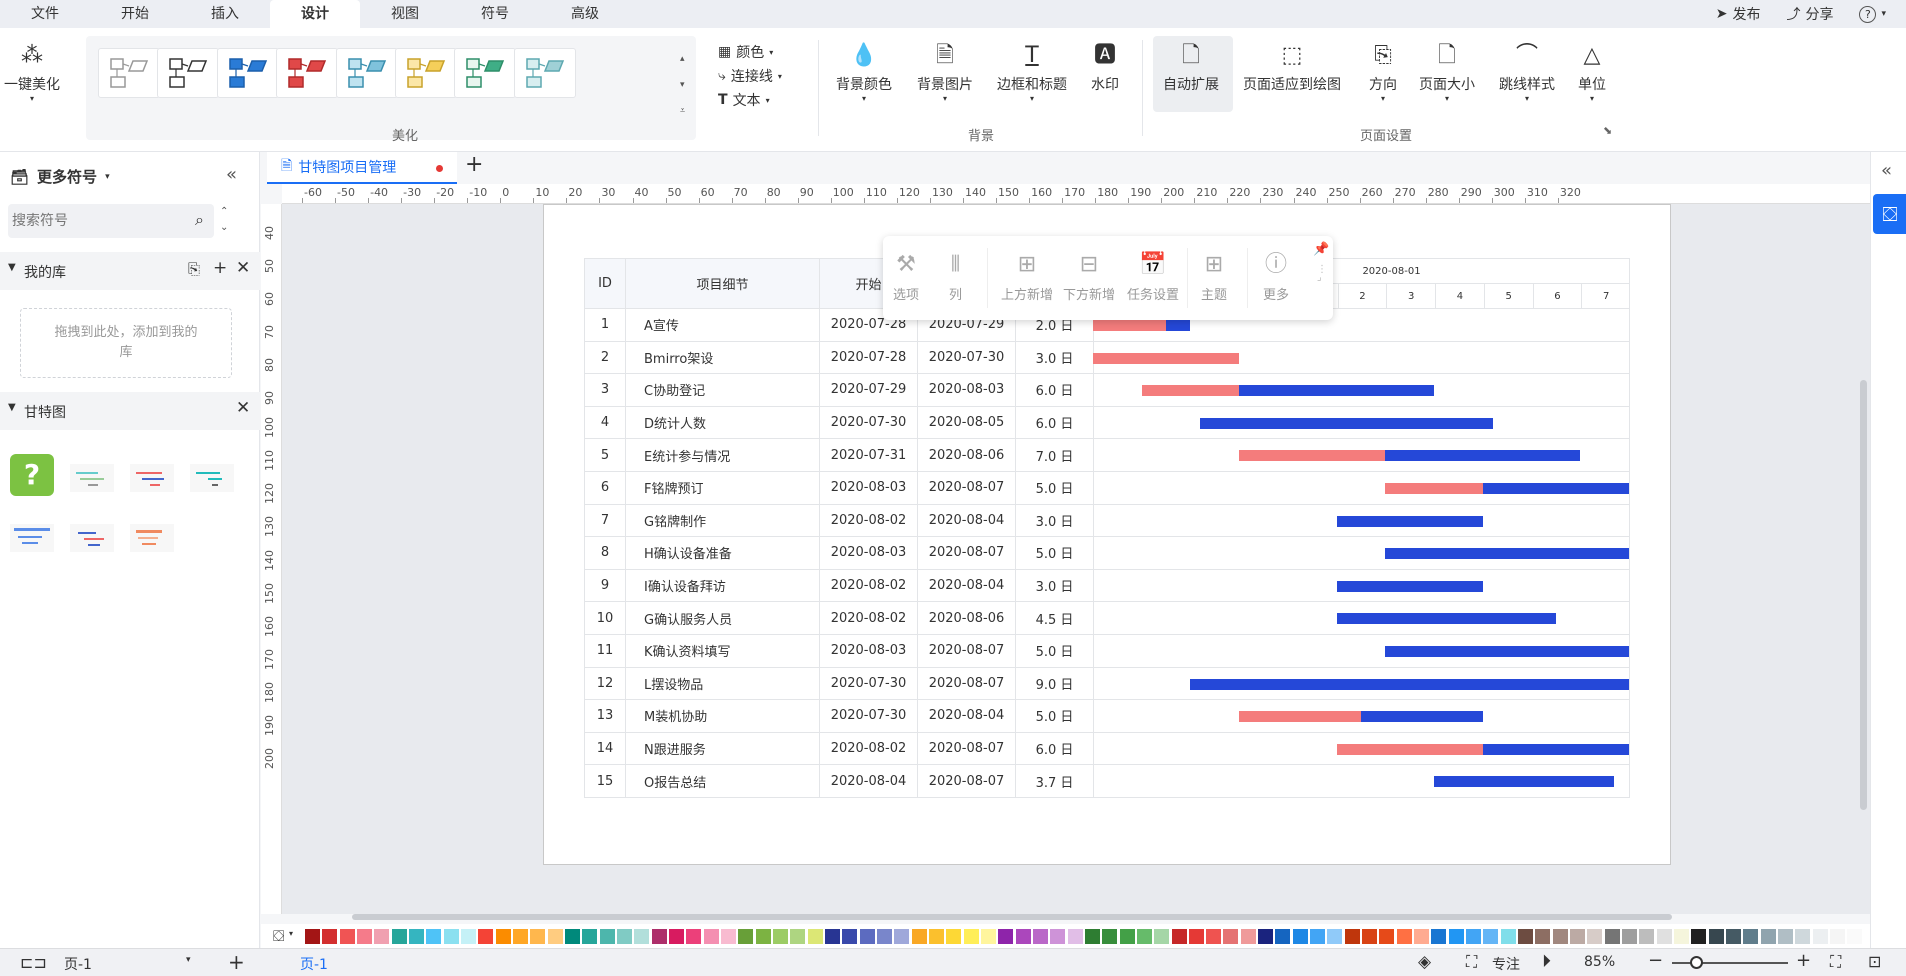 This screenshot has height=976, width=1906. What do you see at coordinates (1089, 277) in the screenshot?
I see `add-below-button: ⊟ 下方新增` at bounding box center [1089, 277].